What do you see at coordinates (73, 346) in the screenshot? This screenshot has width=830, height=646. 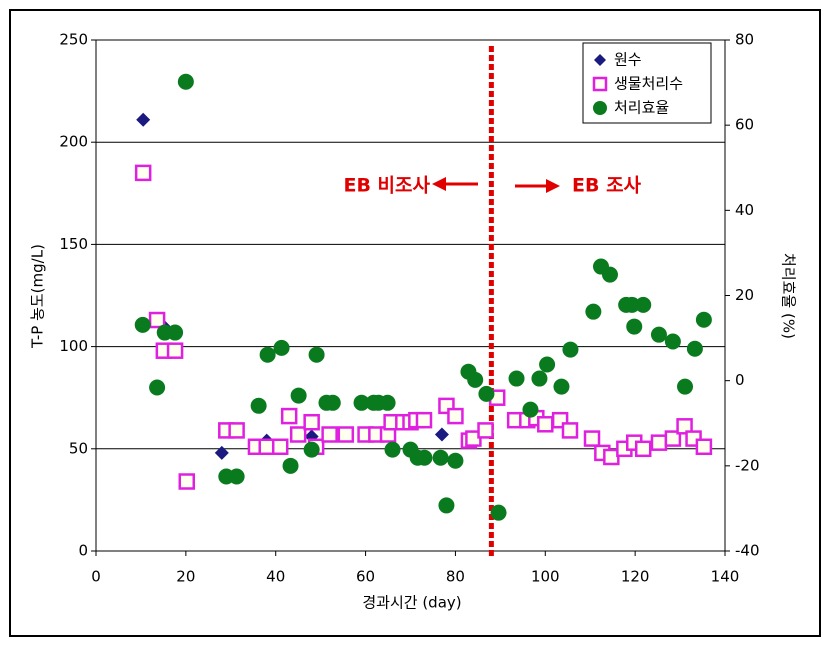 I see `y-tick-label: 100` at bounding box center [73, 346].